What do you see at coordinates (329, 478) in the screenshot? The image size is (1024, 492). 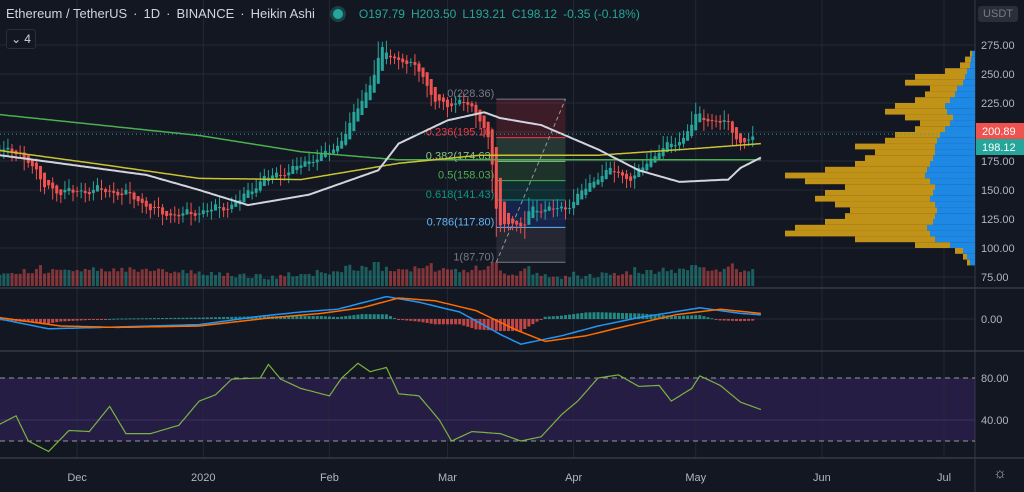 I see `time-axis-label: Feb` at bounding box center [329, 478].